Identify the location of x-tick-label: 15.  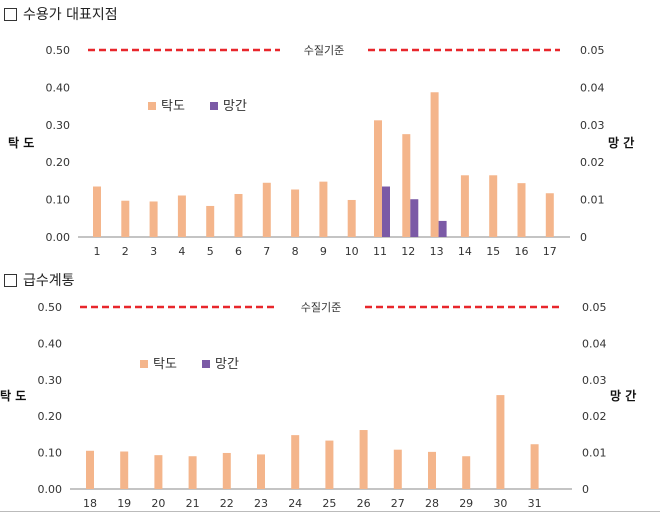
(493, 251).